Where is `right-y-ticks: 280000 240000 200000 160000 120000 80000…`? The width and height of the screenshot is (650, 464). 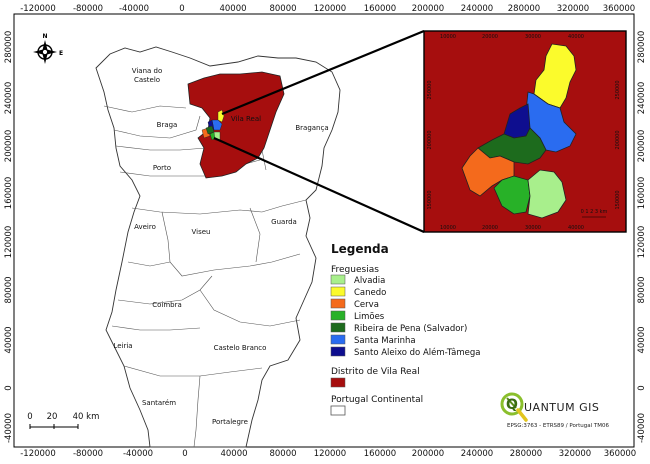 right-y-ticks: 280000 240000 200000 160000 120000 80000… is located at coordinates (642, 237).